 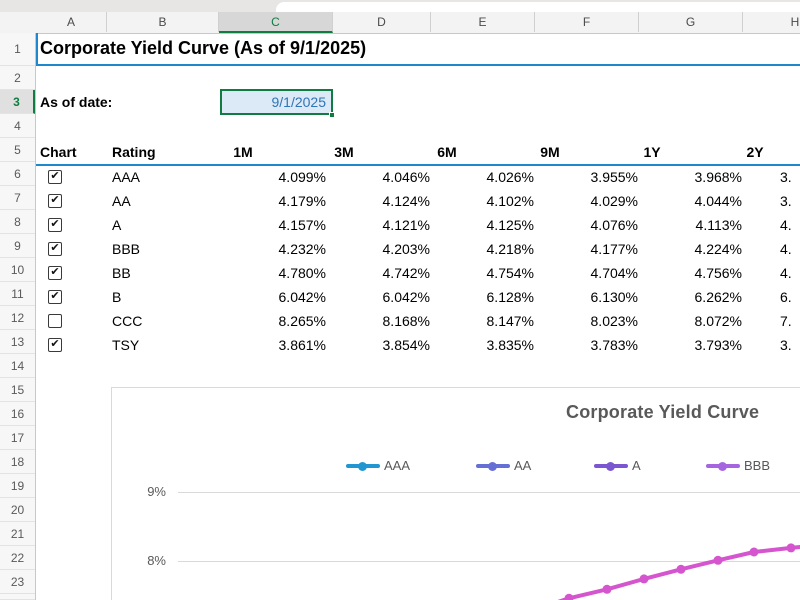 What do you see at coordinates (163, 22) in the screenshot?
I see `column-header-B: B` at bounding box center [163, 22].